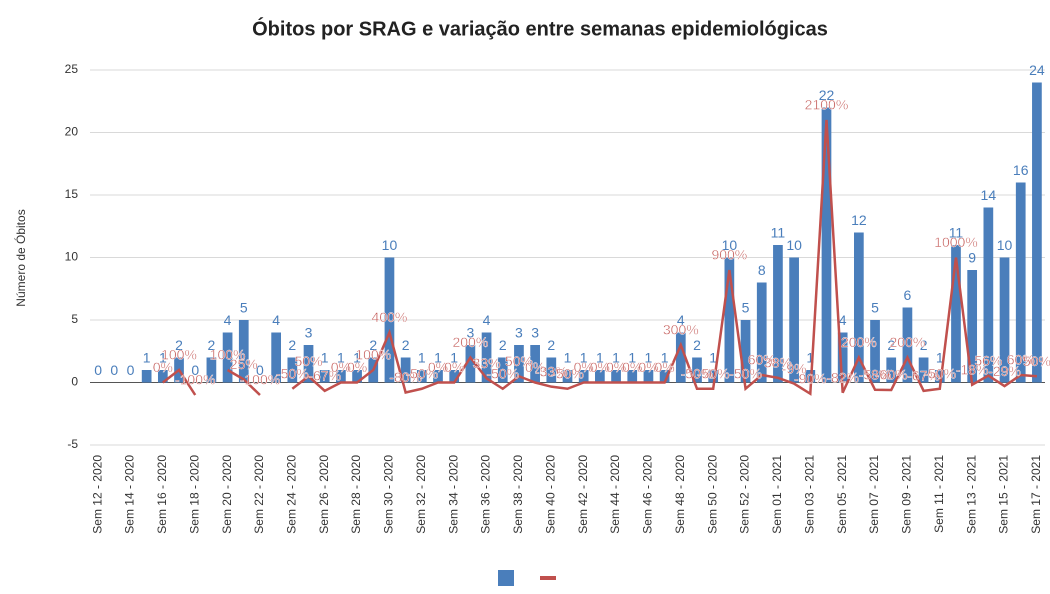  Describe the element at coordinates (972, 258) in the screenshot. I see `bar-value-label: 9` at that location.